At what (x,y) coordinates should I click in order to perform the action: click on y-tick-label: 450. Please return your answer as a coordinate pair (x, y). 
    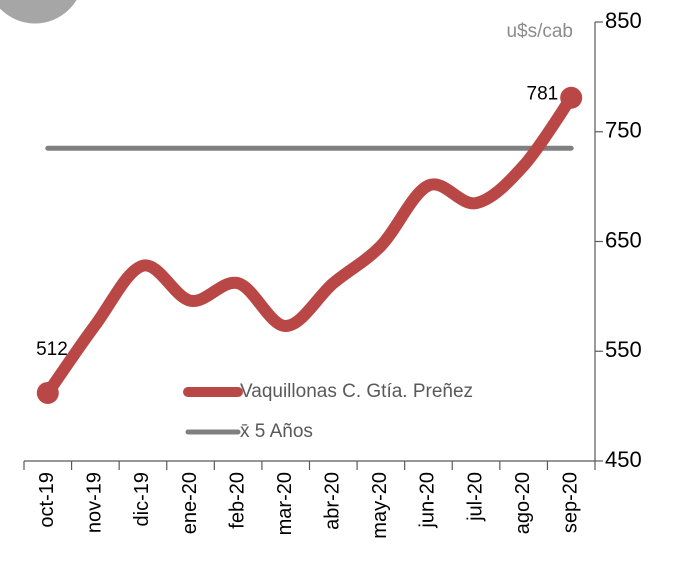
    Looking at the image, I should click on (623, 459).